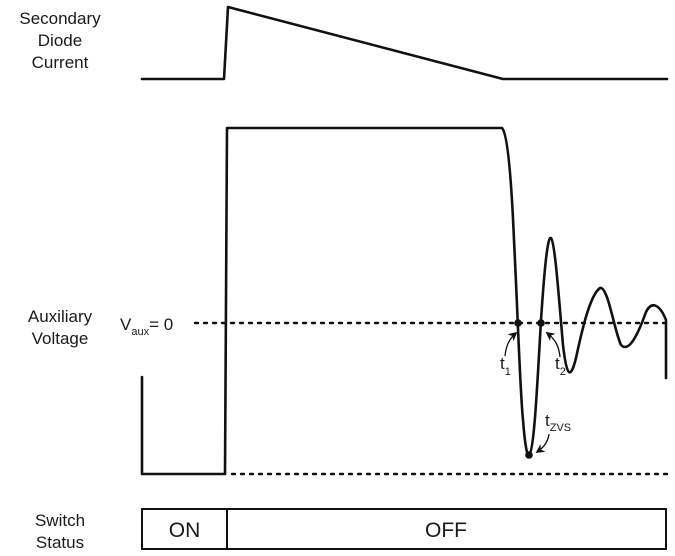 Image resolution: width=675 pixels, height=556 pixels. What do you see at coordinates (505, 366) in the screenshot?
I see `t1-label: t1` at bounding box center [505, 366].